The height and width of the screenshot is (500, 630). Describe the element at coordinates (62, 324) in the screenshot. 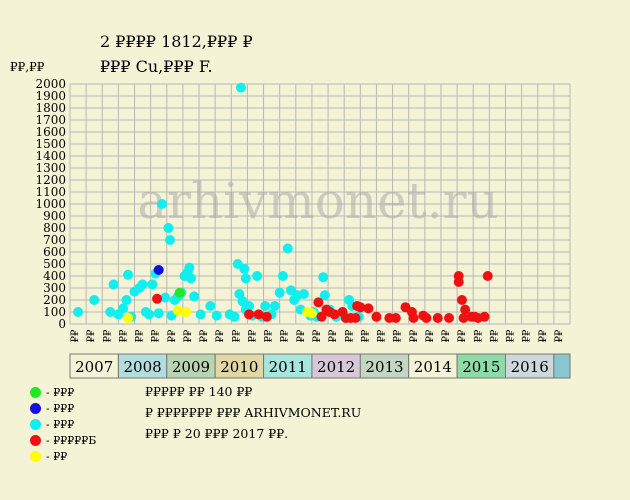

I see `y-tick-label: 0` at that location.